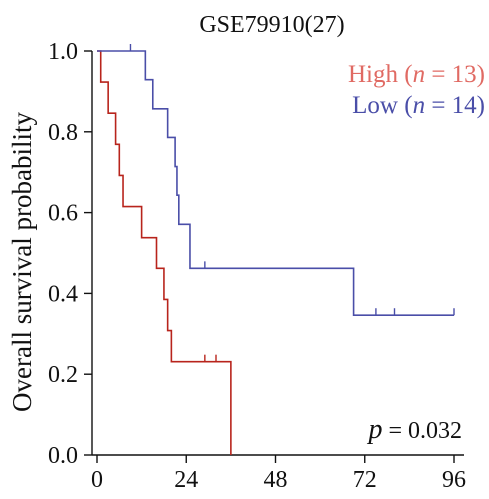 The width and height of the screenshot is (489, 499). I want to click on x-tick-label: 96, so click(454, 480).